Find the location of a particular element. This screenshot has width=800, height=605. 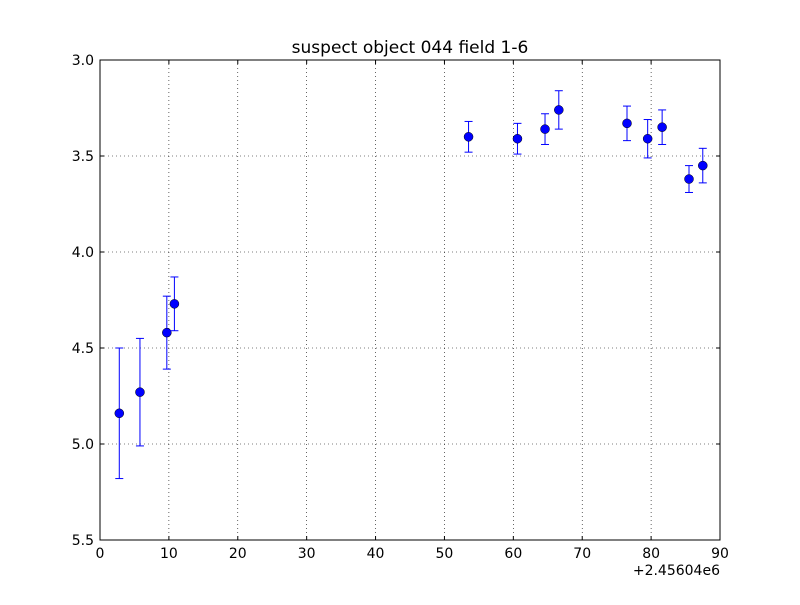

x-tick-label: 0 is located at coordinates (100, 554).